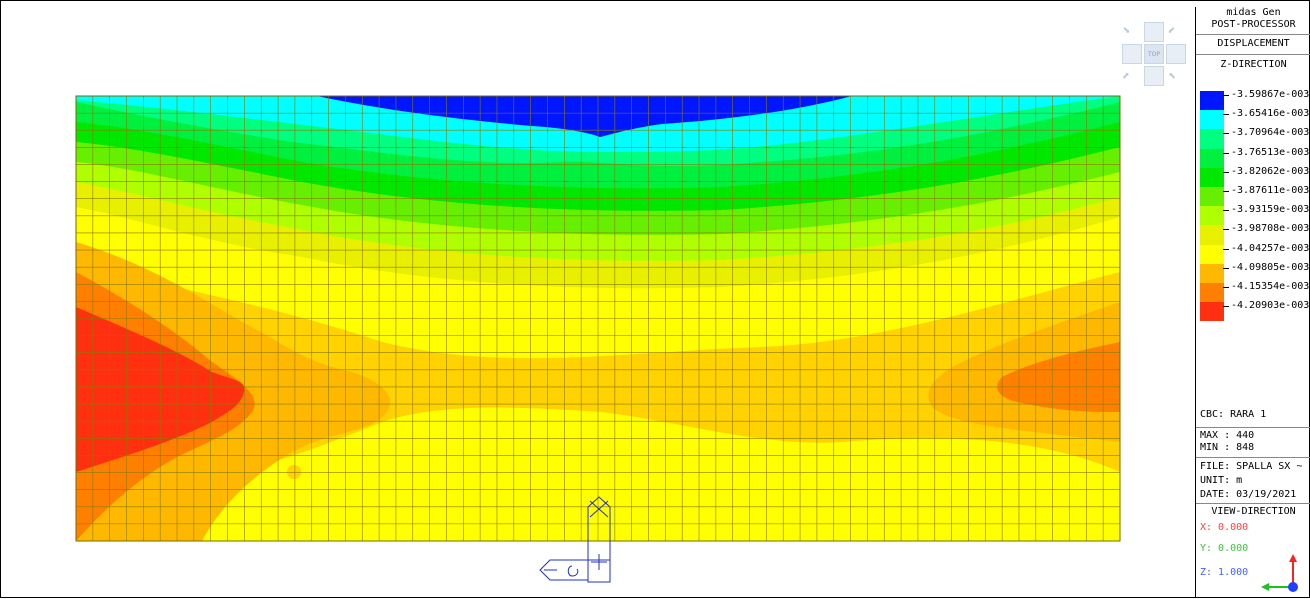  Describe the element at coordinates (1253, 511) in the screenshot. I see `legend-view-direction-title: VIEW-DIRECTION` at that location.